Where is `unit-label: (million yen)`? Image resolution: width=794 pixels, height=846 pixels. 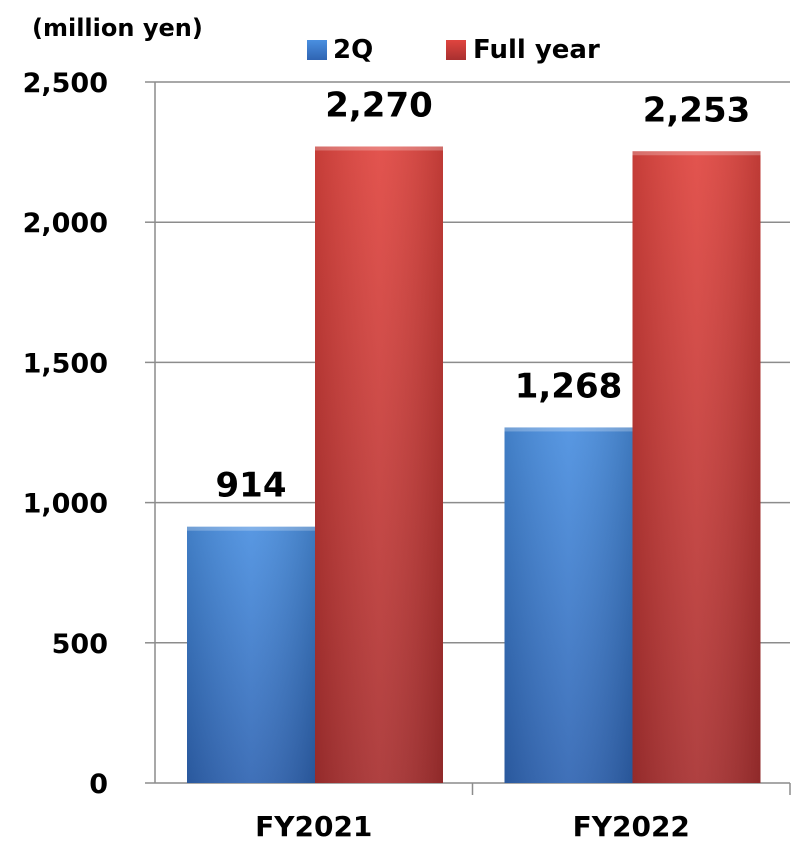 unit-label: (million yen) is located at coordinates (117, 28).